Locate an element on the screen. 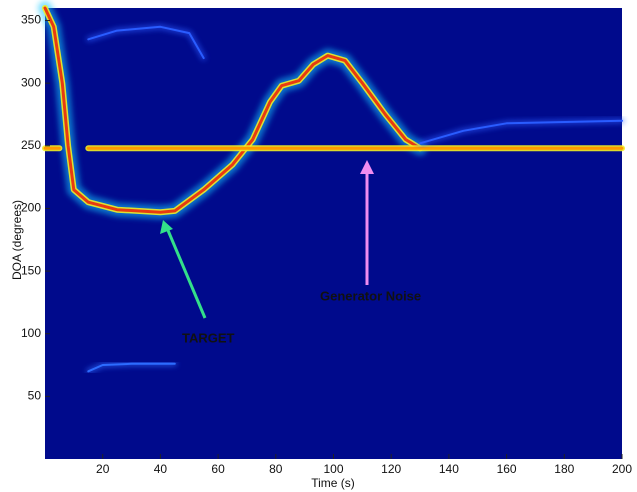 This screenshot has width=637, height=492. x-tick-label: 160 is located at coordinates (507, 469).